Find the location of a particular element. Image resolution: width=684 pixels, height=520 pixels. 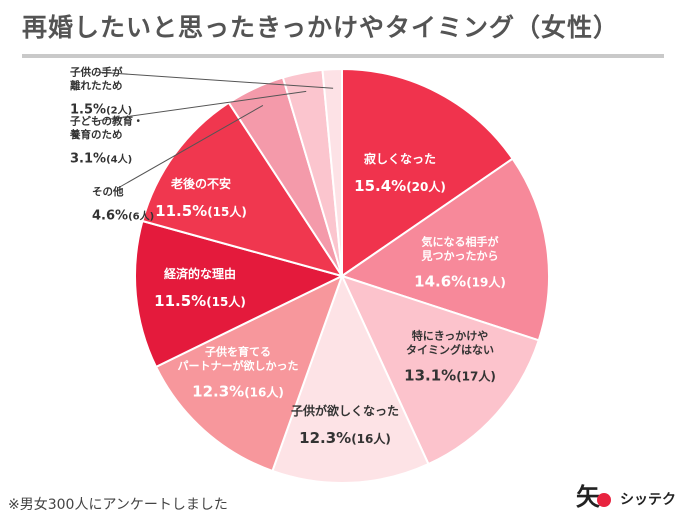

slice-value: 15.4%(20人) is located at coordinates (400, 186).